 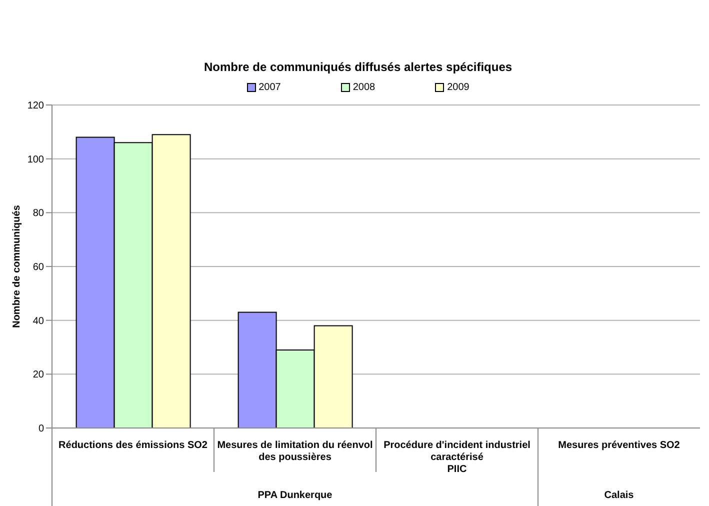 I want to click on y-tick-label: 80, so click(x=38, y=214).